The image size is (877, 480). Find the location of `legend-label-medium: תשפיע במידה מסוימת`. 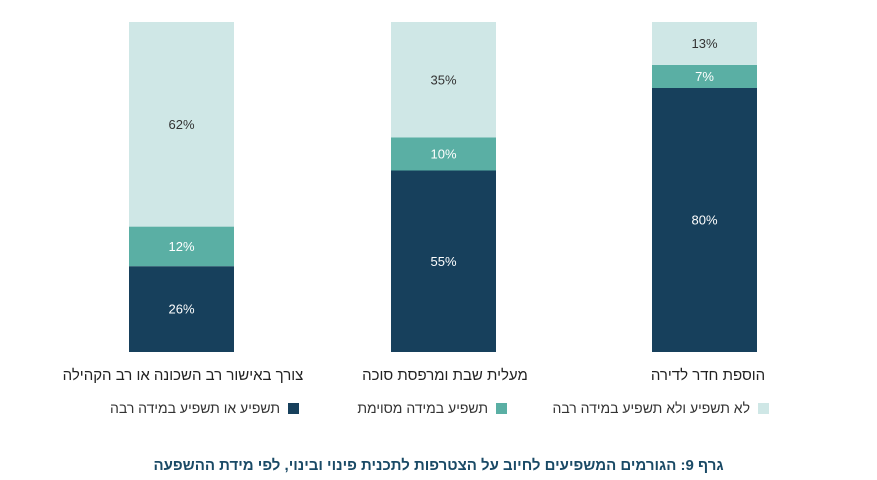

legend-label-medium: תשפיע במידה מסוימת is located at coordinates (422, 408).